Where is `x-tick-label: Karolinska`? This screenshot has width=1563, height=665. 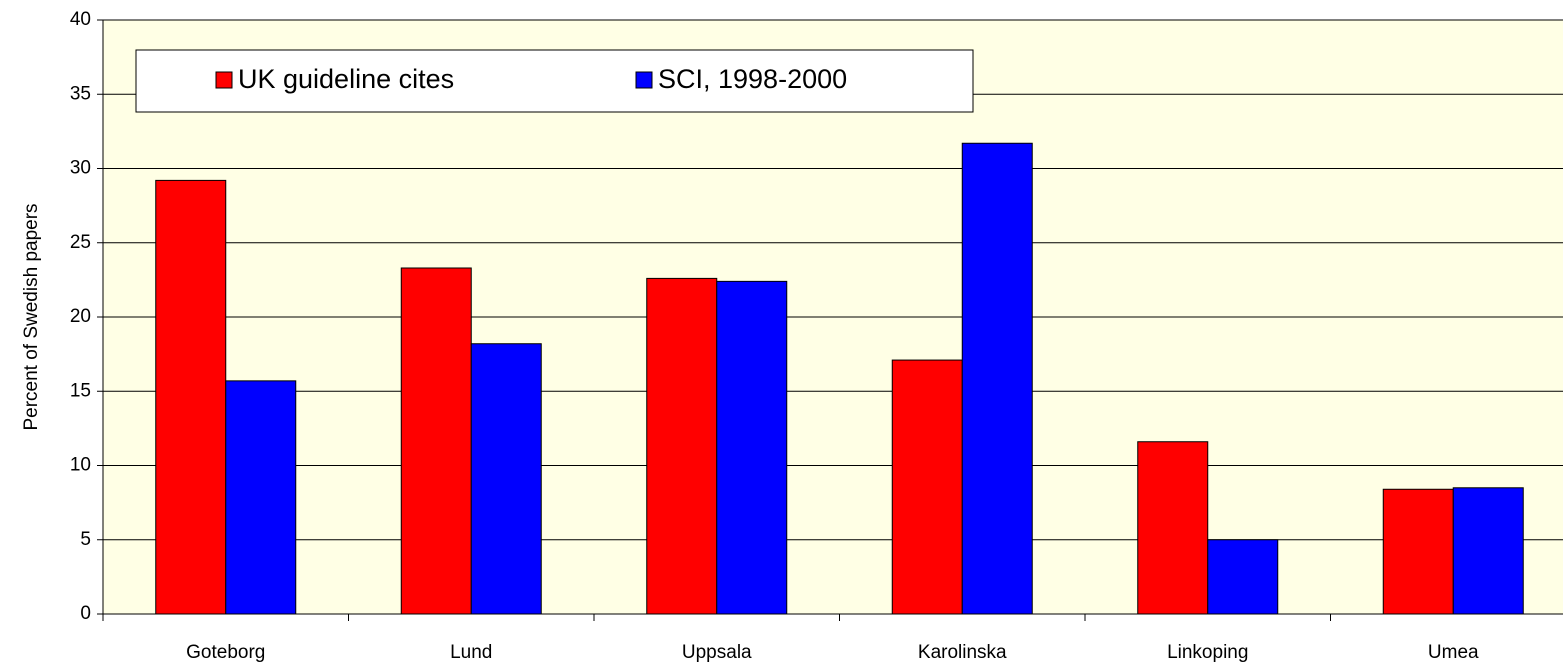 x-tick-label: Karolinska is located at coordinates (962, 652).